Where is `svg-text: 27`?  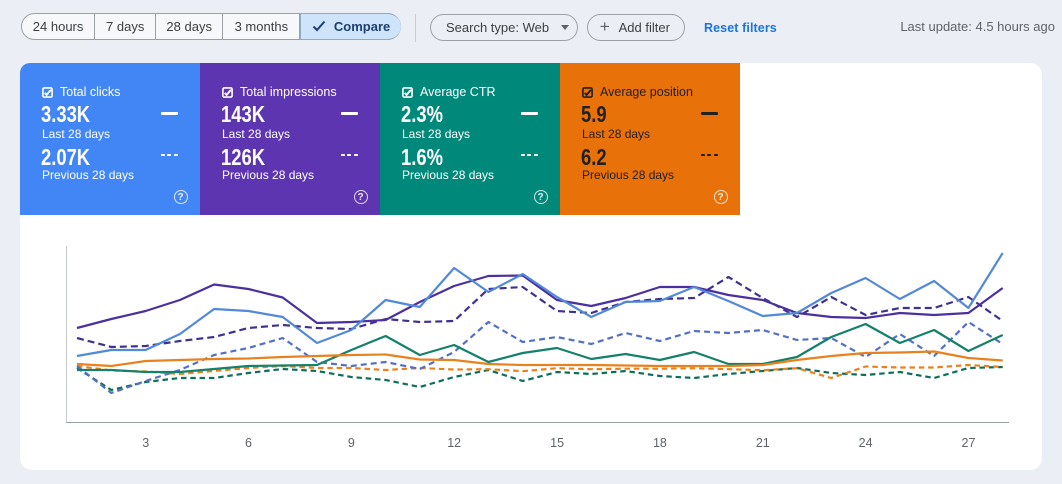
svg-text: 27 is located at coordinates (969, 443).